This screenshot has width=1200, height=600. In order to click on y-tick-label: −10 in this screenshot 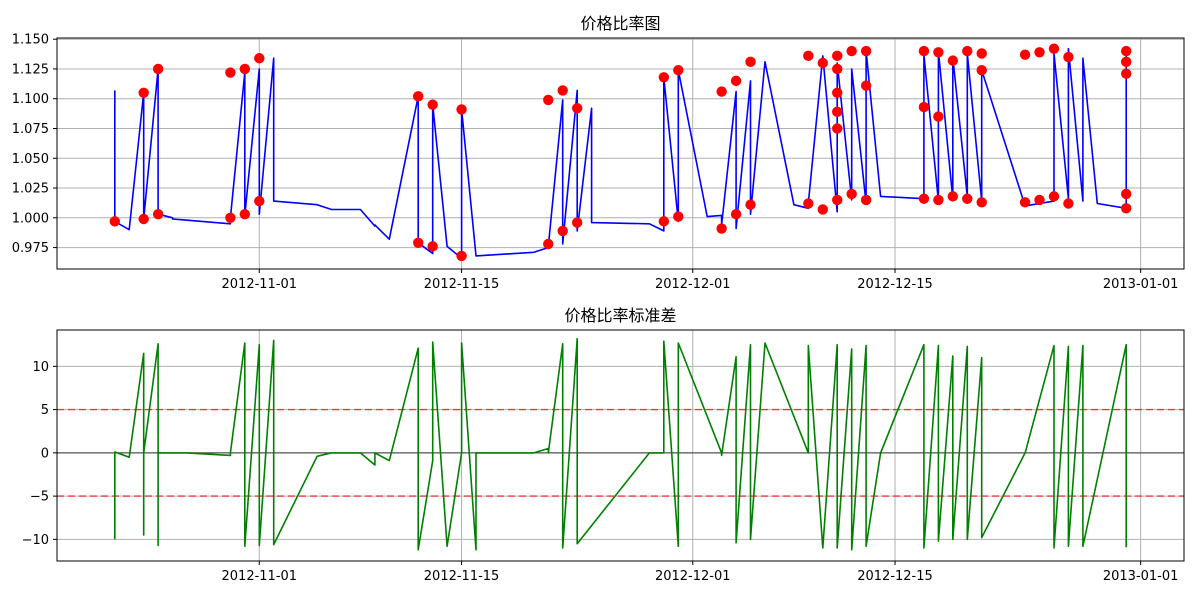, I will do `click(35, 540)`.